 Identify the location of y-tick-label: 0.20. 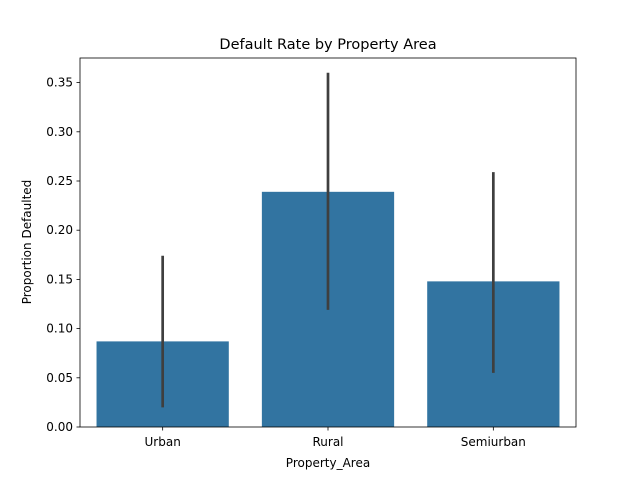
(59, 230).